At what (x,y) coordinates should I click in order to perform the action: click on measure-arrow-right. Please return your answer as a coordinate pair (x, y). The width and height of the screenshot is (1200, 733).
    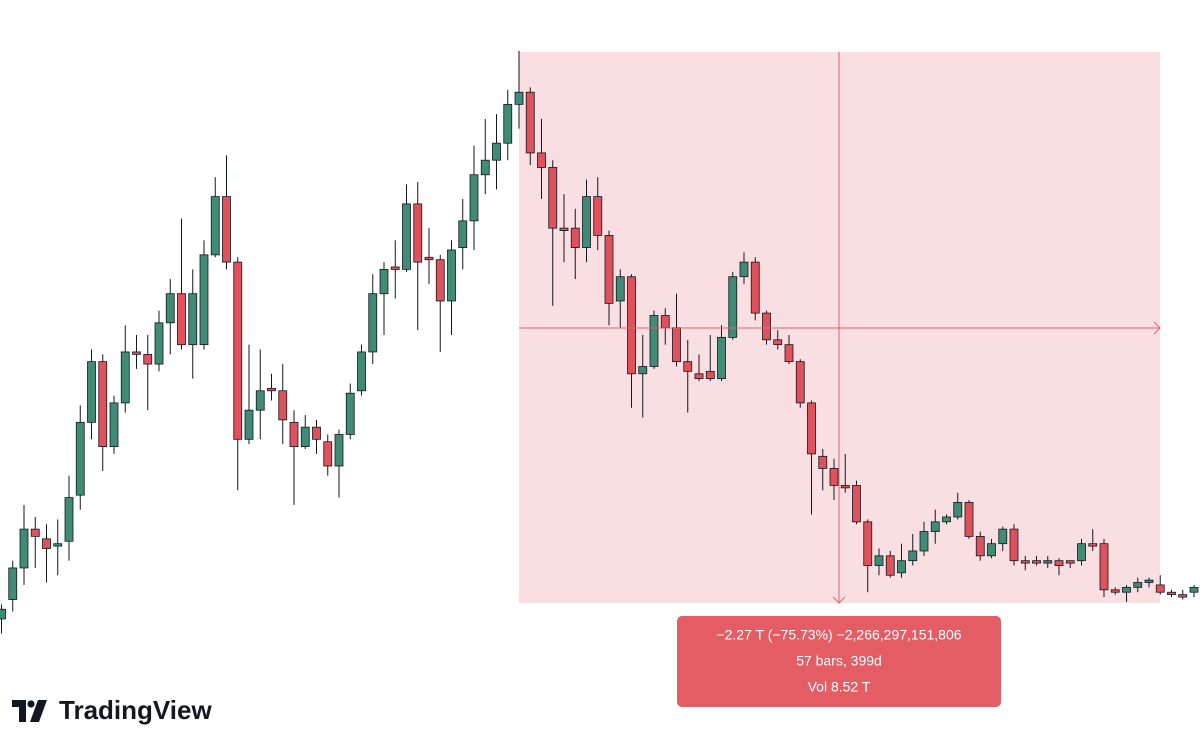
    Looking at the image, I should click on (1157, 328).